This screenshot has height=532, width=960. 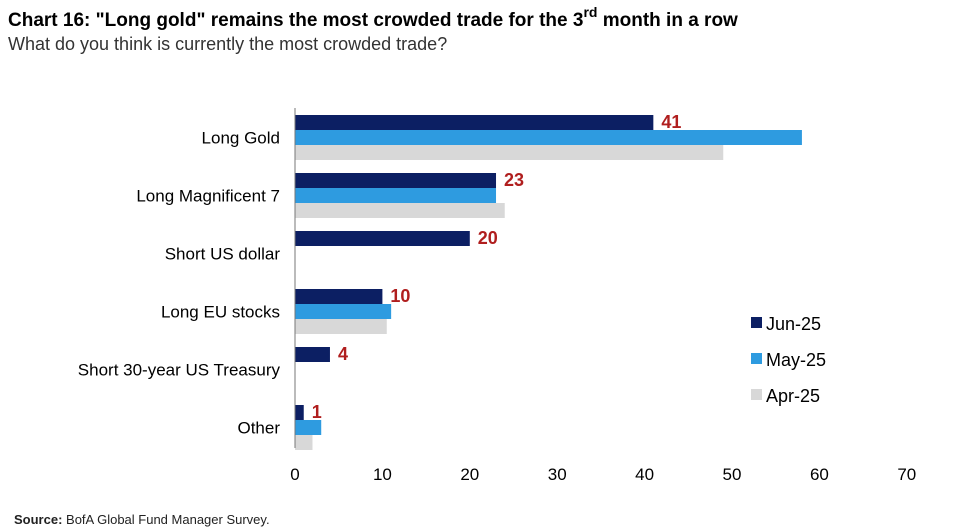 What do you see at coordinates (38, 519) in the screenshot?
I see `source-label: Source:` at bounding box center [38, 519].